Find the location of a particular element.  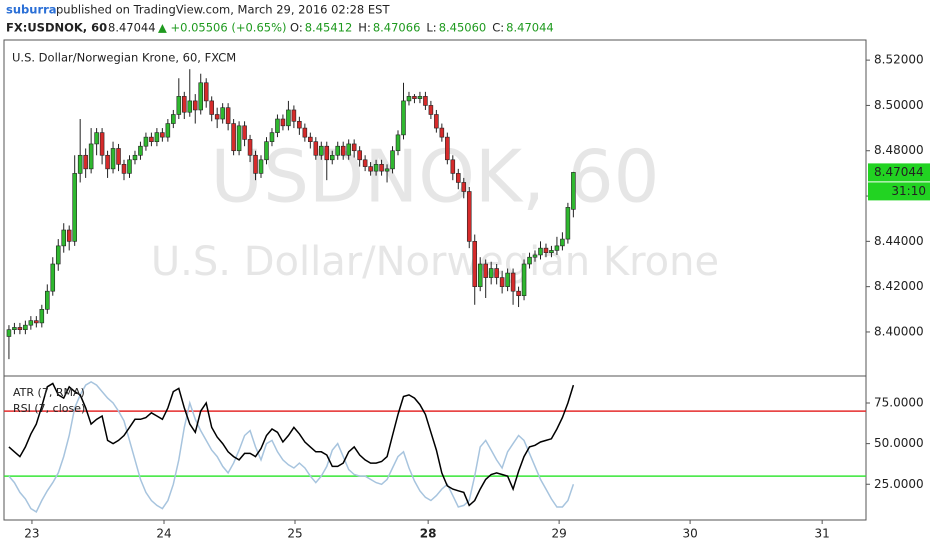

y-tick-label: 8.42000 is located at coordinates (899, 286).